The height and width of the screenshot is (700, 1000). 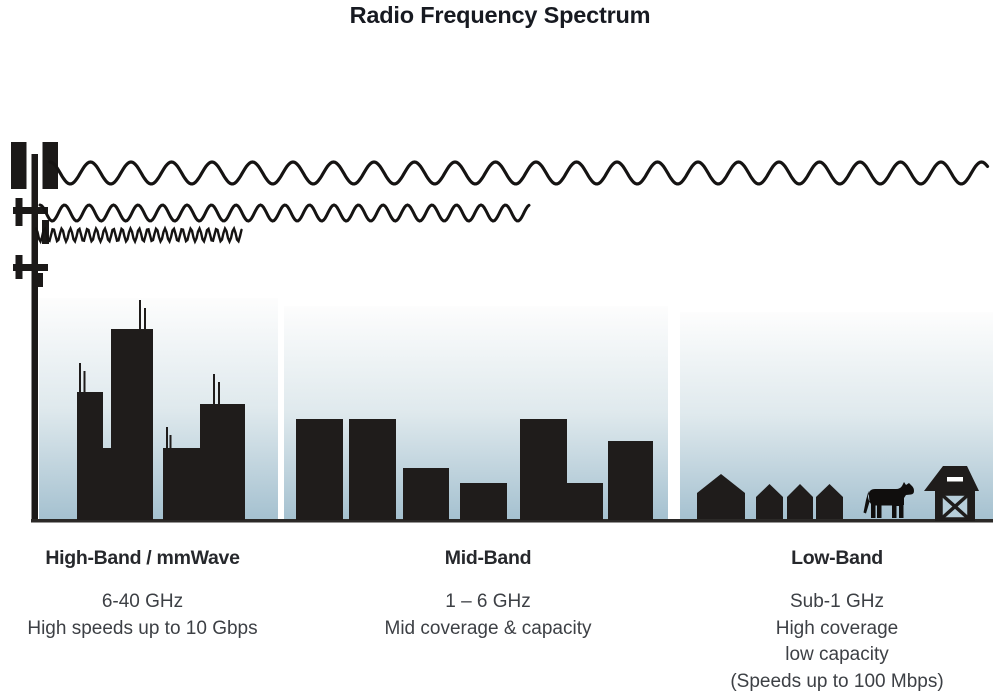 I want to click on cell-tower-icon, so click(x=34, y=330).